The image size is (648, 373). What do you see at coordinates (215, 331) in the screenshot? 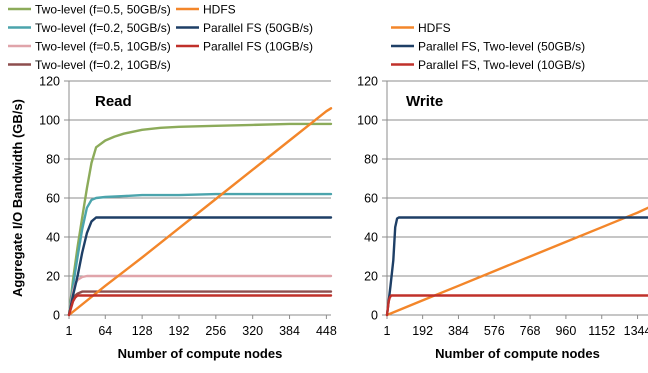
I see `x-tick-label: 256` at bounding box center [215, 331].